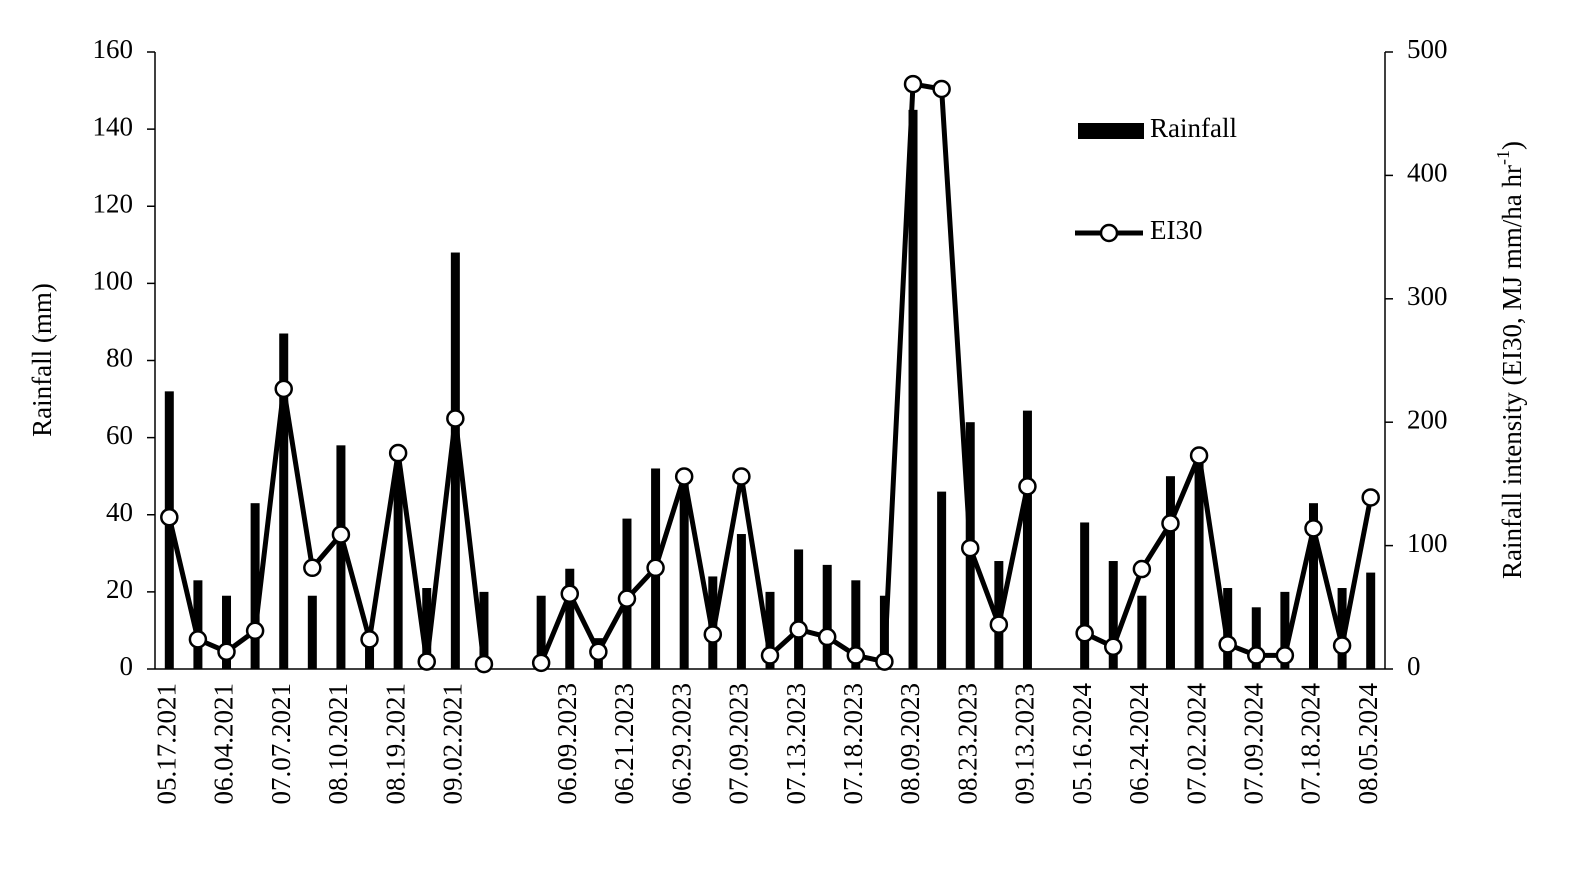  Describe the element at coordinates (127, 666) in the screenshot. I see `y-tick-label: 0` at that location.